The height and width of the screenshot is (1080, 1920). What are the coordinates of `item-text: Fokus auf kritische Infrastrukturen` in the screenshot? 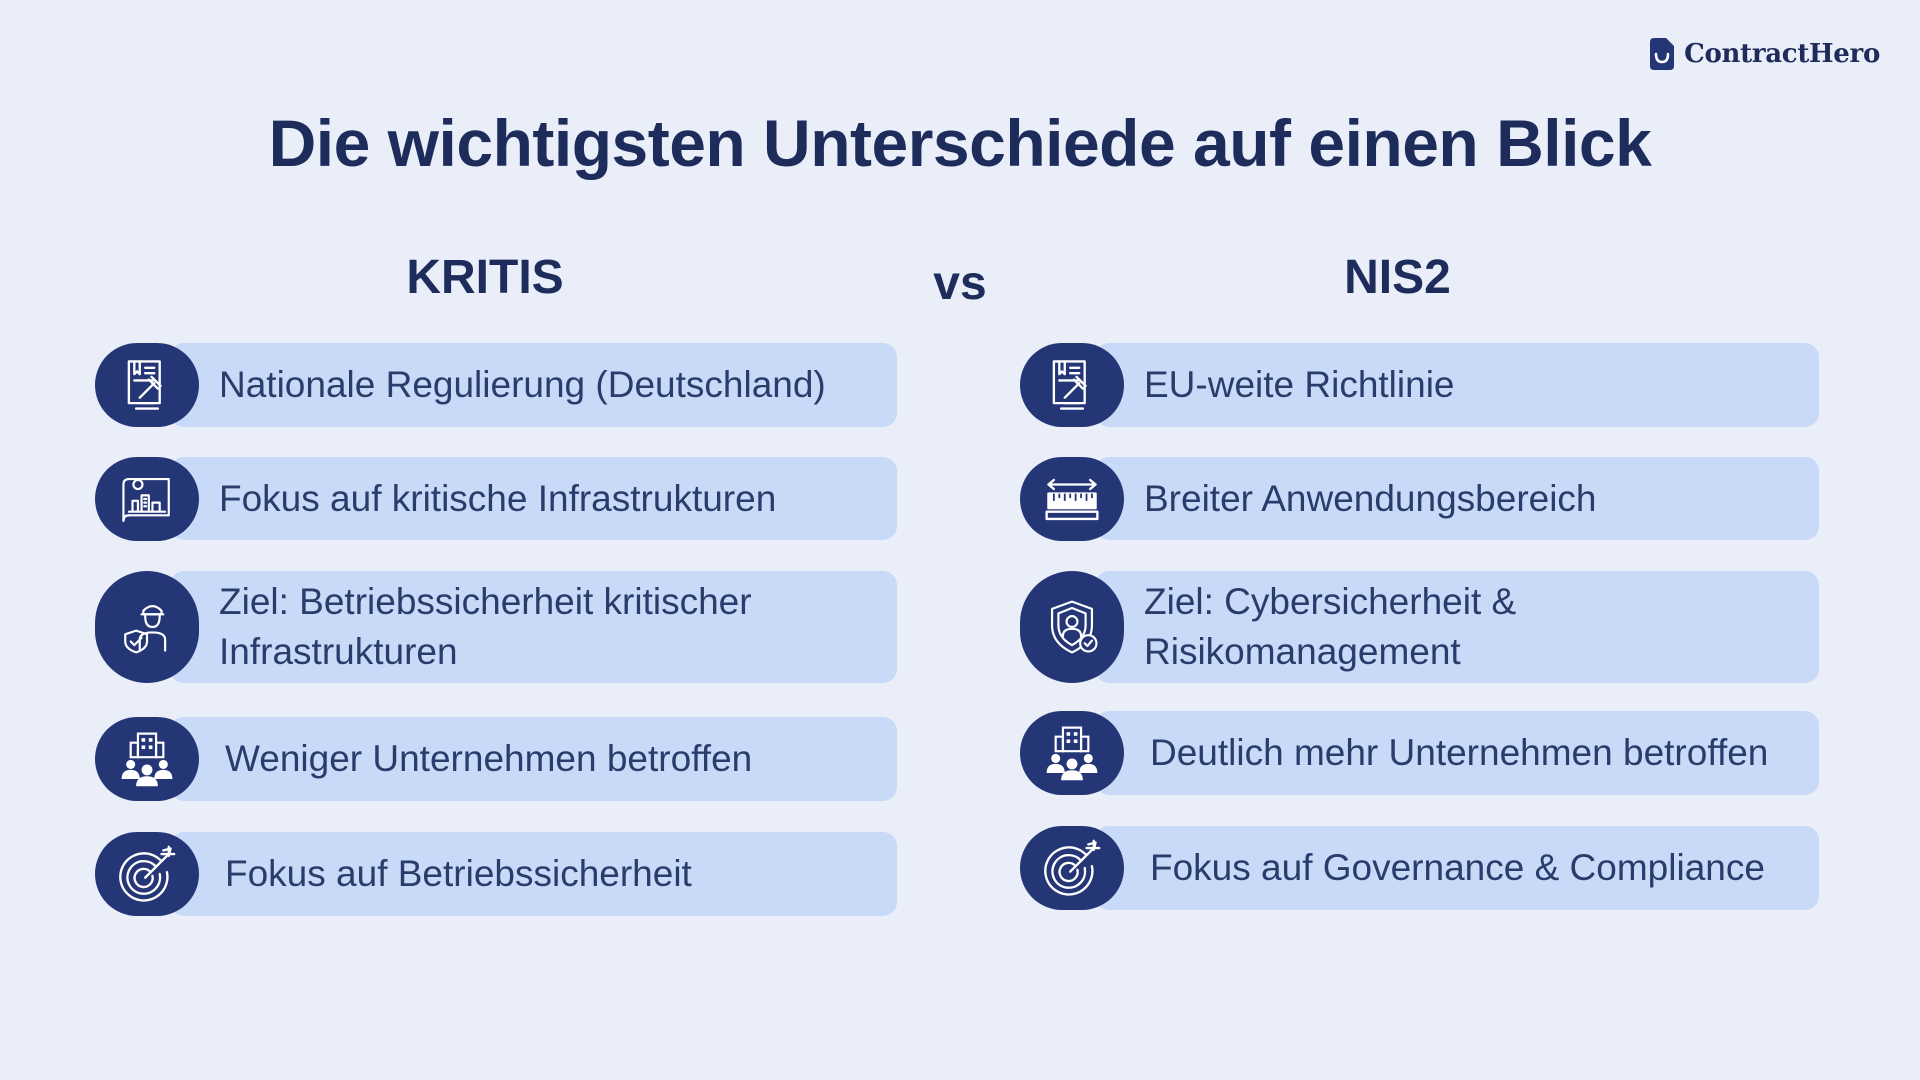 It's located at (498, 498).